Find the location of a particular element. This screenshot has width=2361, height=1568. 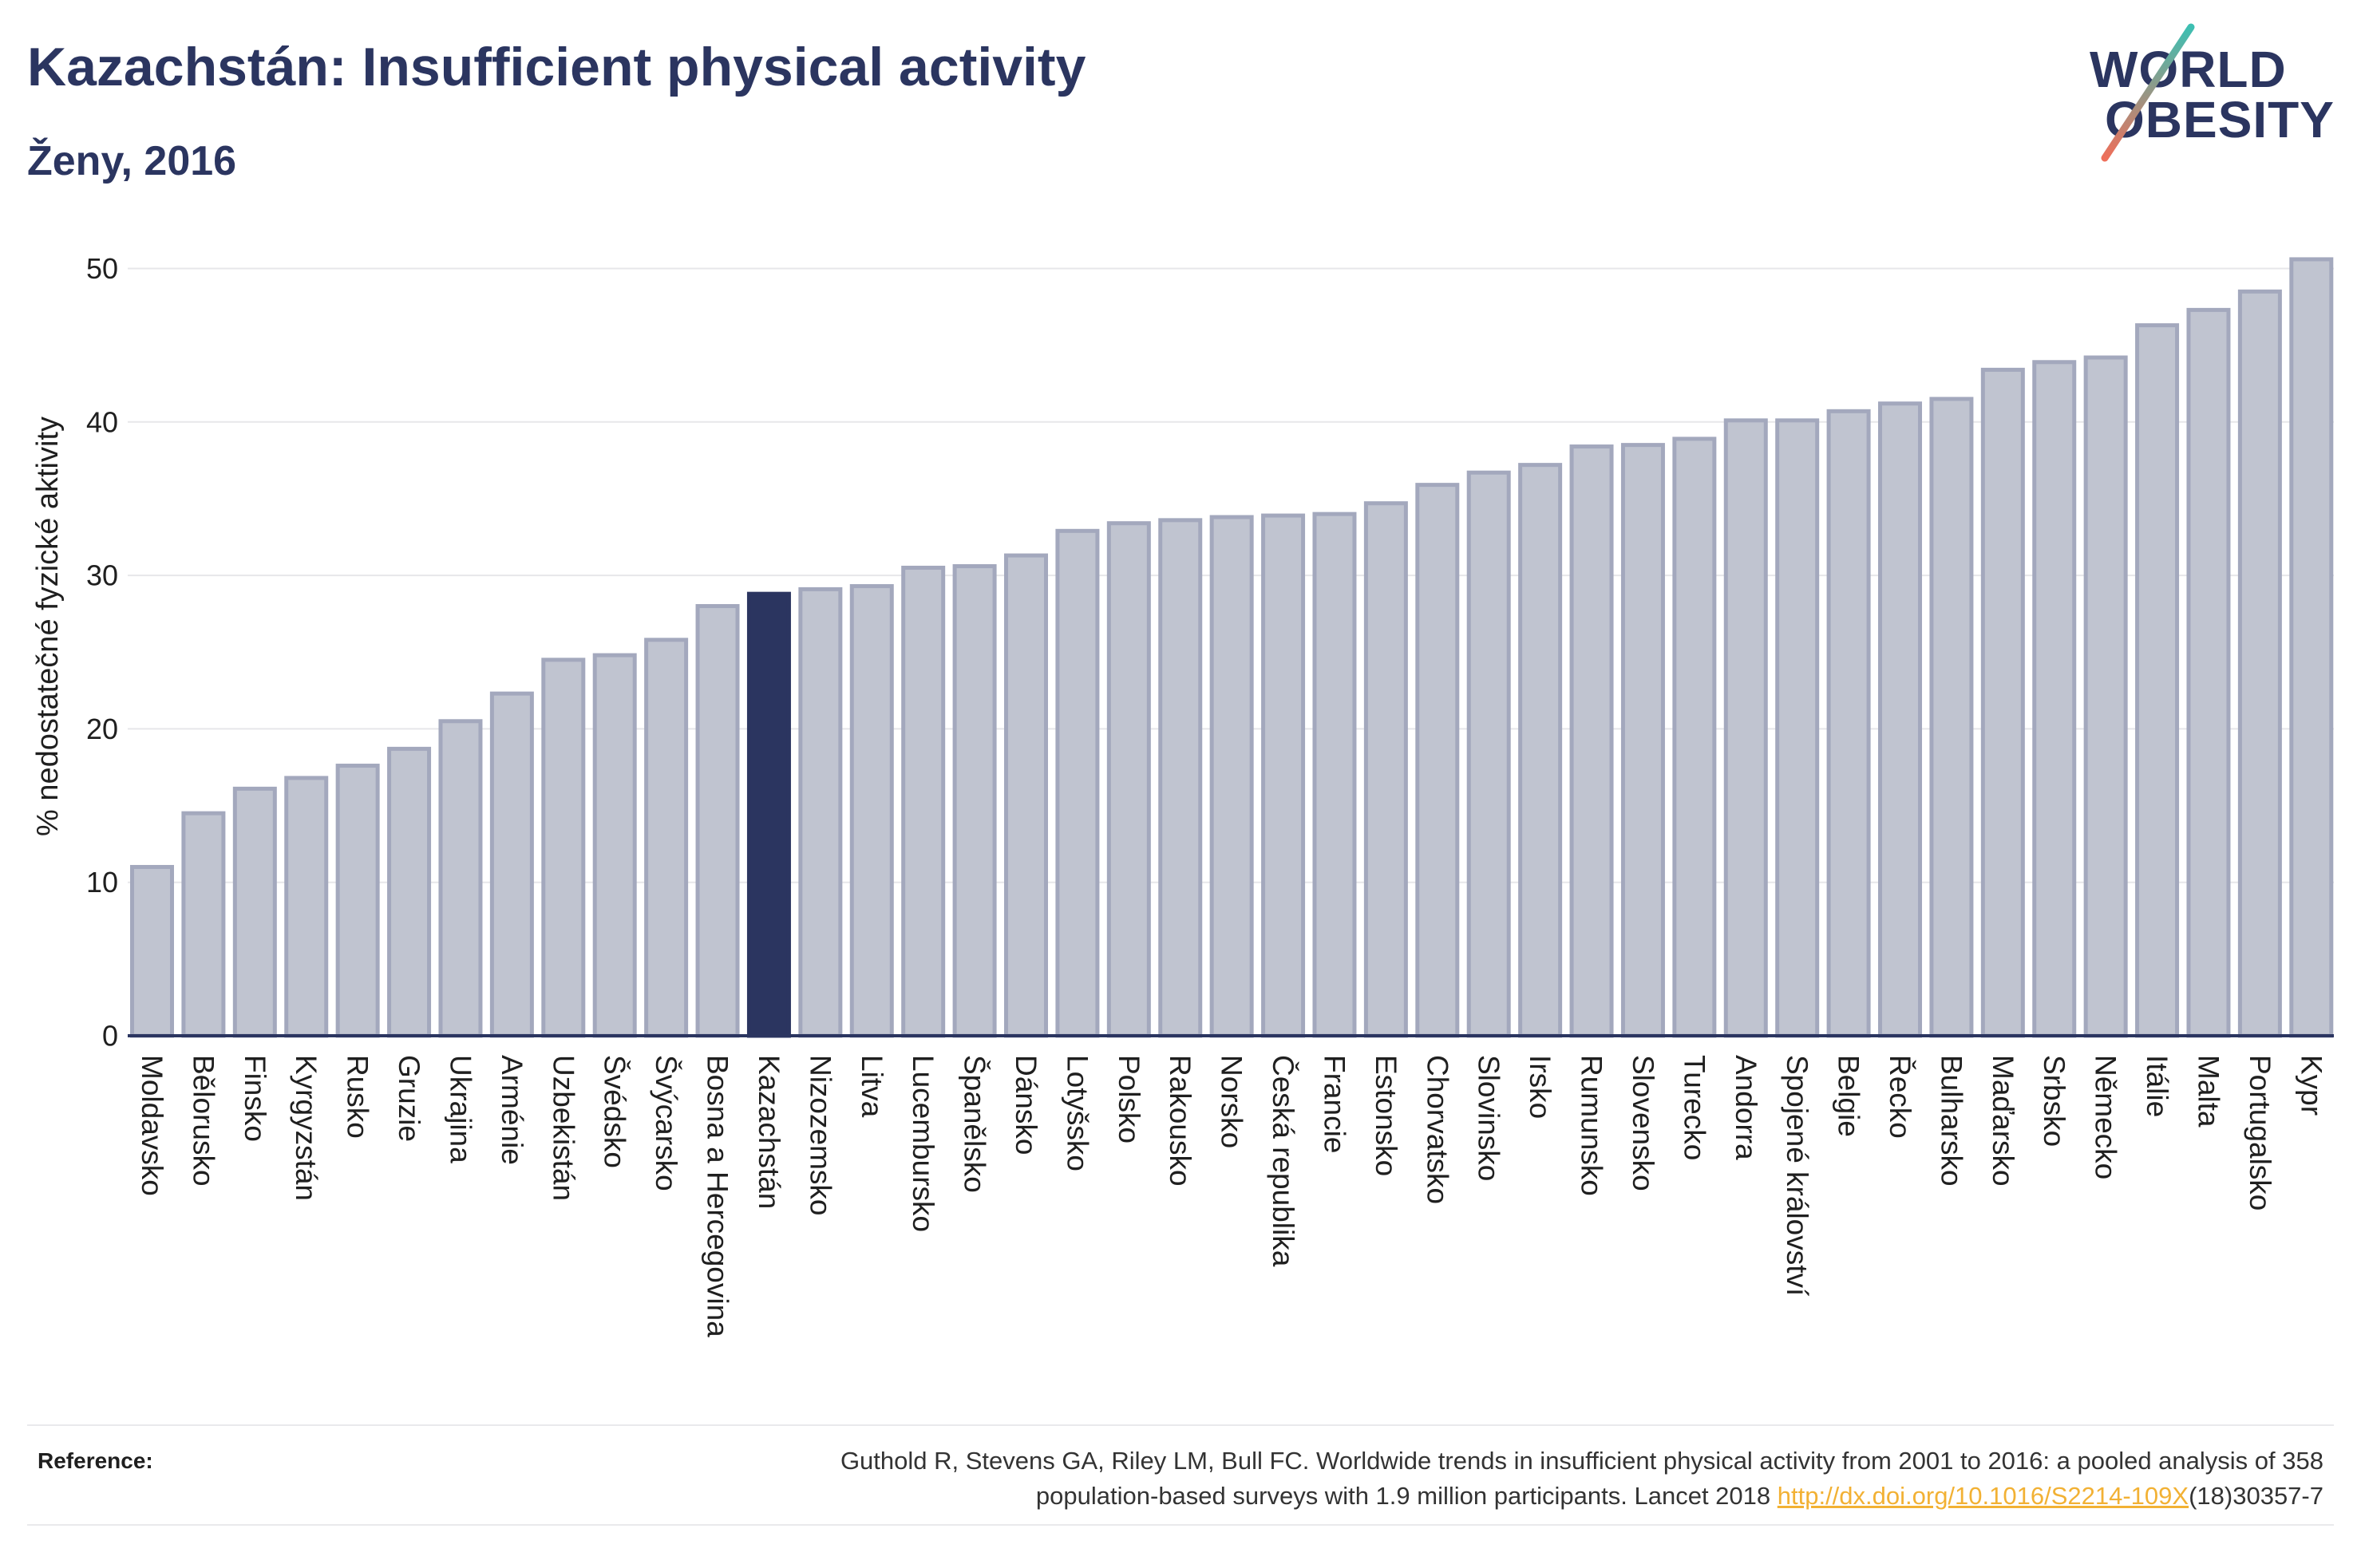

x-tick-label: Turecko is located at coordinates (1694, 1107).